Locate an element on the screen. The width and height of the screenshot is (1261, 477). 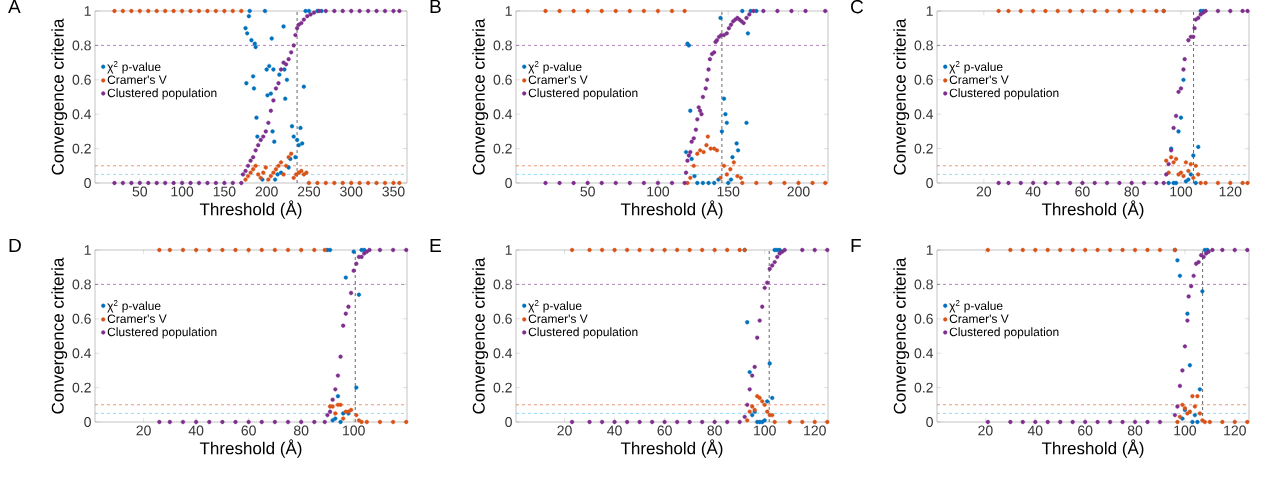
chart-title: A is located at coordinates (14, 7).